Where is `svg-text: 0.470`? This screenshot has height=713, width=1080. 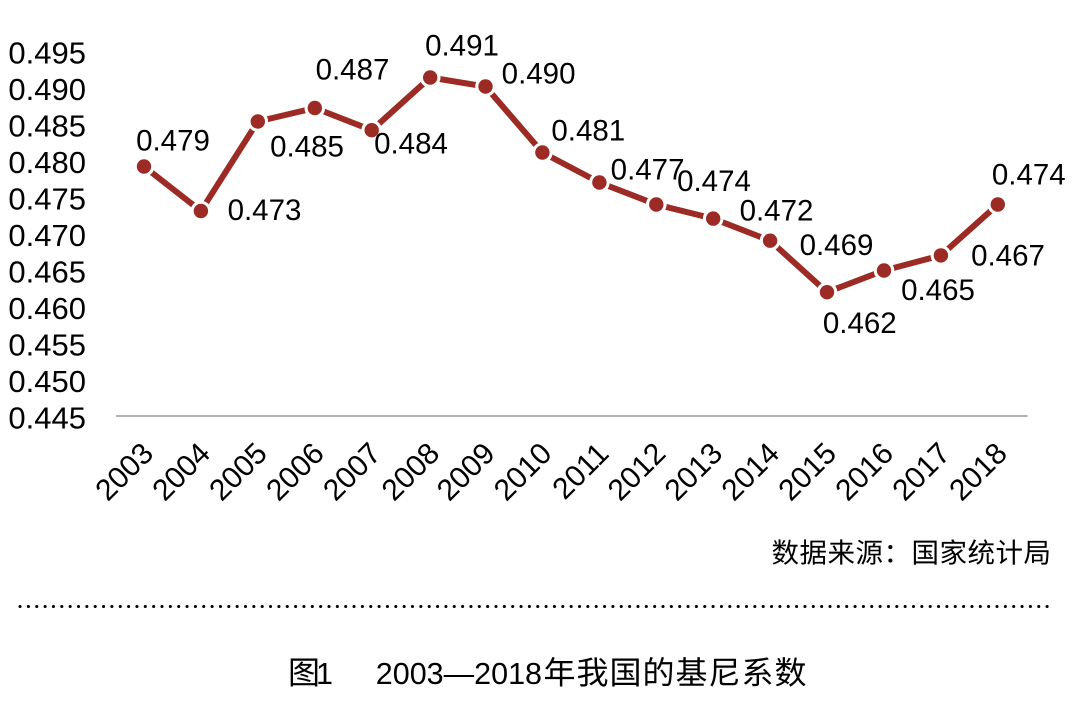 svg-text: 0.470 is located at coordinates (47, 235).